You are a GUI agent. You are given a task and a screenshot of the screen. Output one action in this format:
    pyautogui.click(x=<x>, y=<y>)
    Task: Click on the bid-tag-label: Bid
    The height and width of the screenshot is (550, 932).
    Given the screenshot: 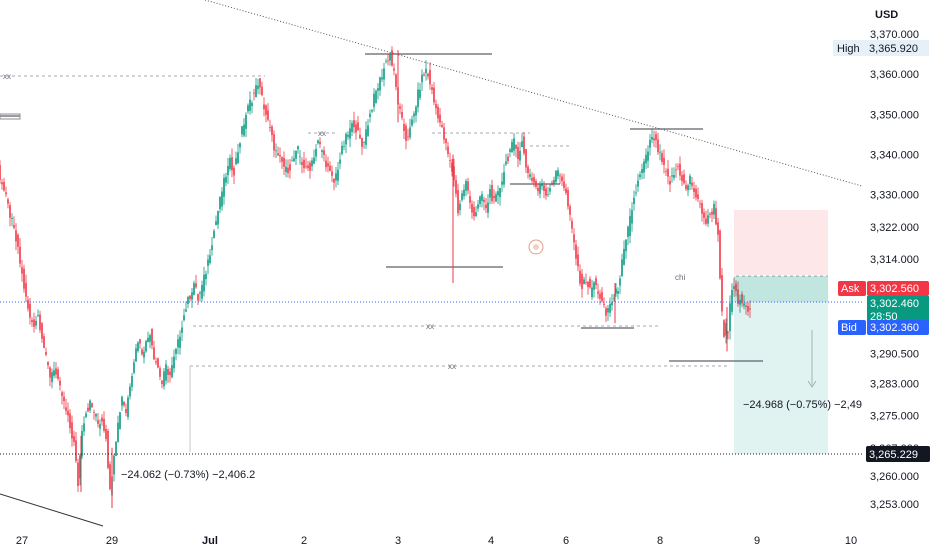 What is the action you would take?
    pyautogui.click(x=849, y=328)
    